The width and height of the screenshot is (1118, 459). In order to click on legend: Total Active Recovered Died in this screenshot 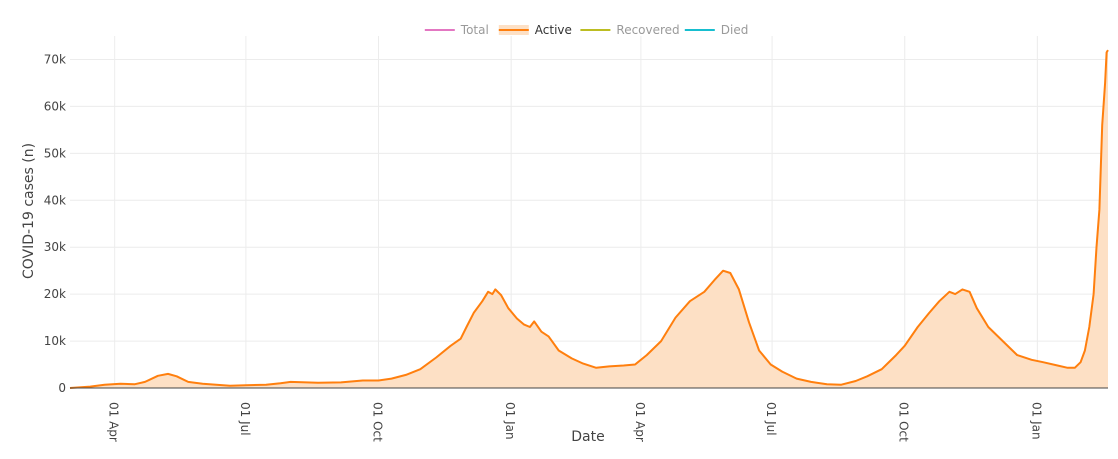, I will do `click(586, 30)`.